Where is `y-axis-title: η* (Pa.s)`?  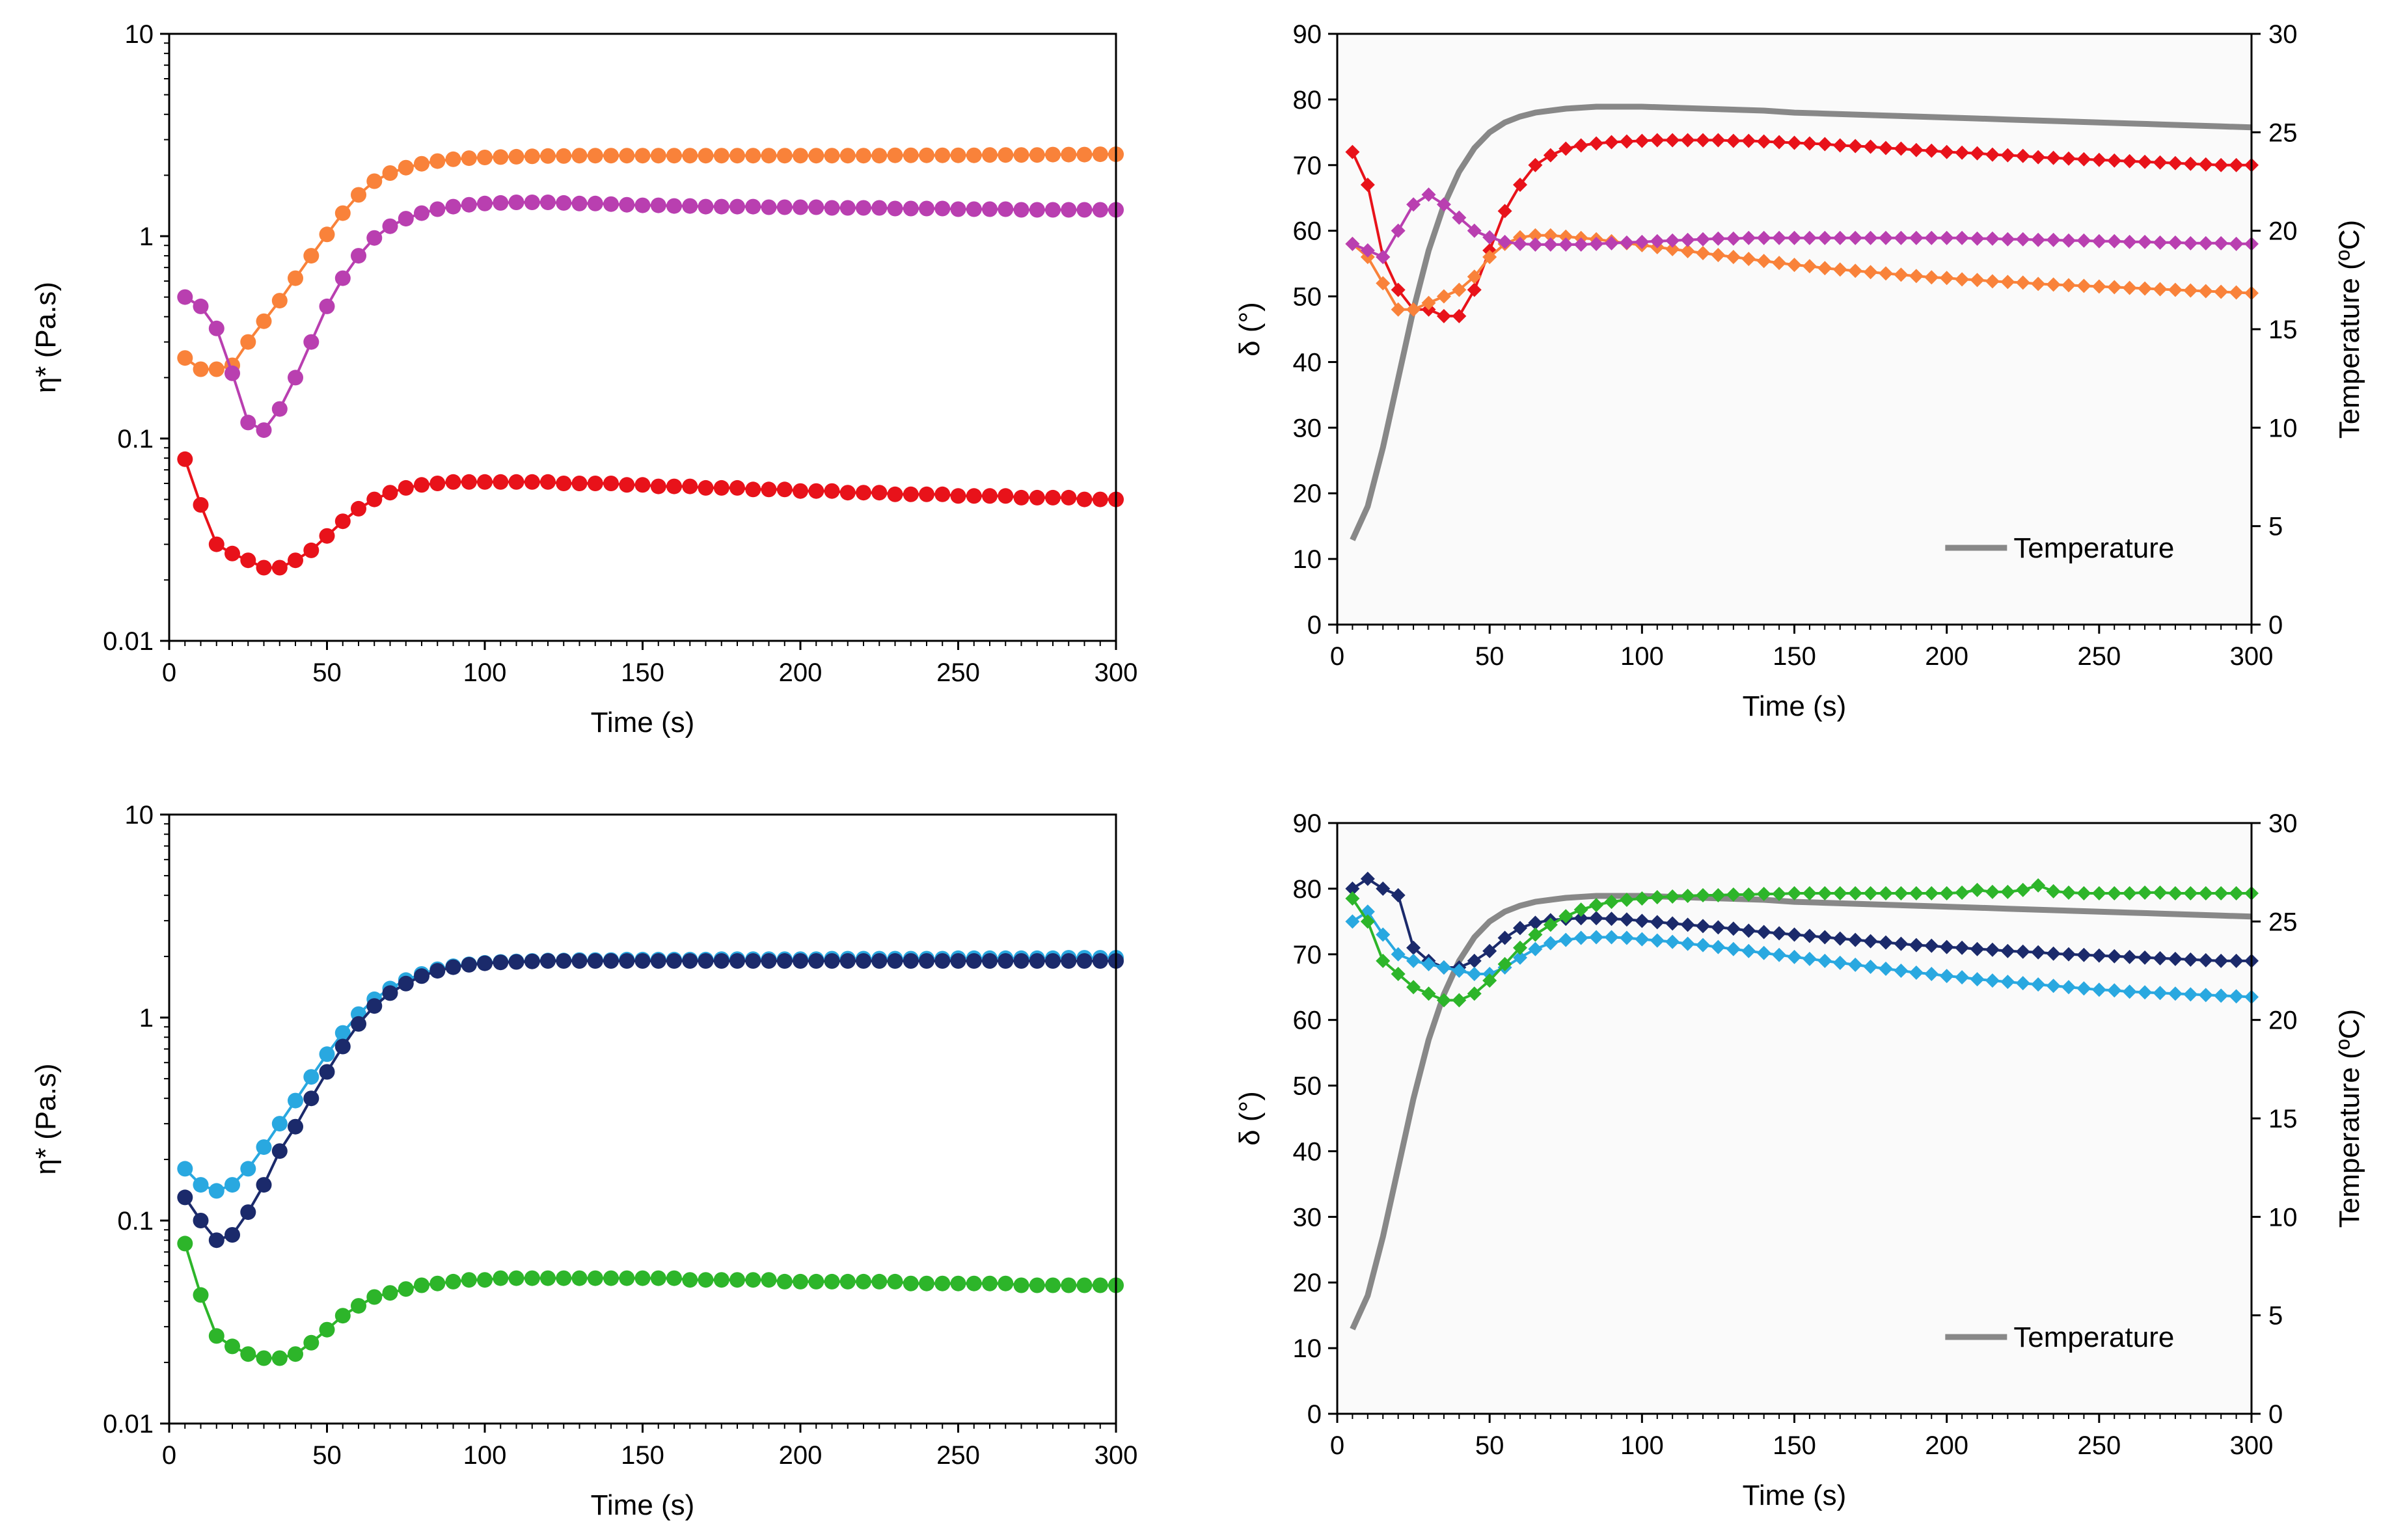 y-axis-title: η* (Pa.s) is located at coordinates (46, 1118).